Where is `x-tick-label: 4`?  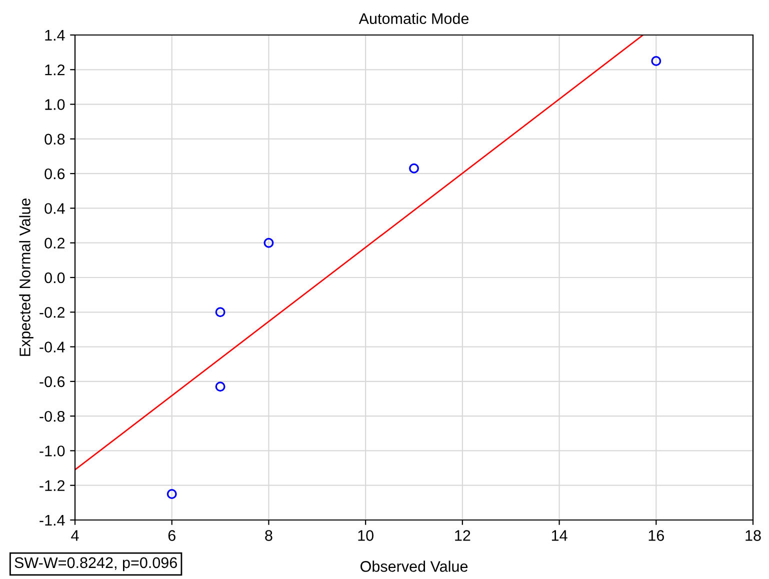 x-tick-label: 4 is located at coordinates (75, 535).